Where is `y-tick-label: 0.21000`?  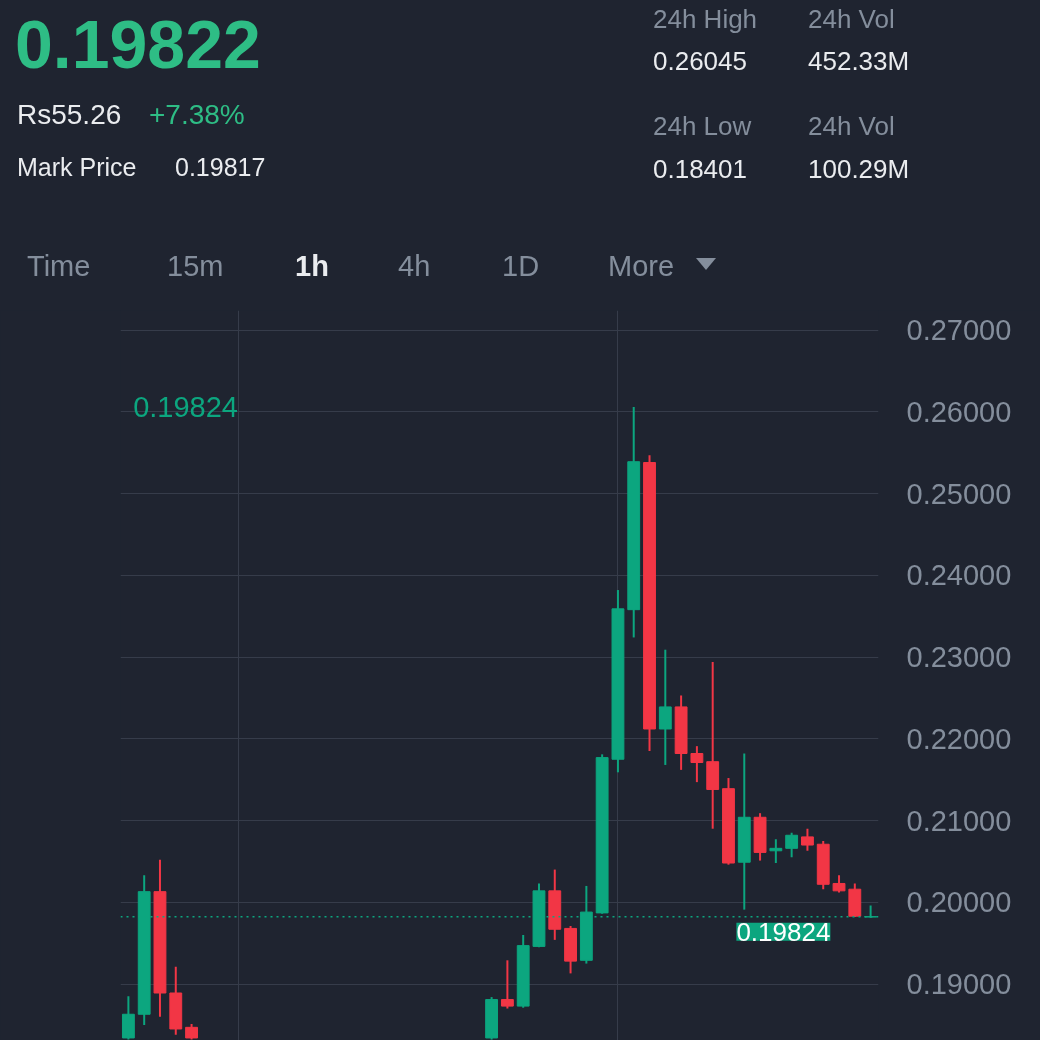
y-tick-label: 0.21000 is located at coordinates (959, 820).